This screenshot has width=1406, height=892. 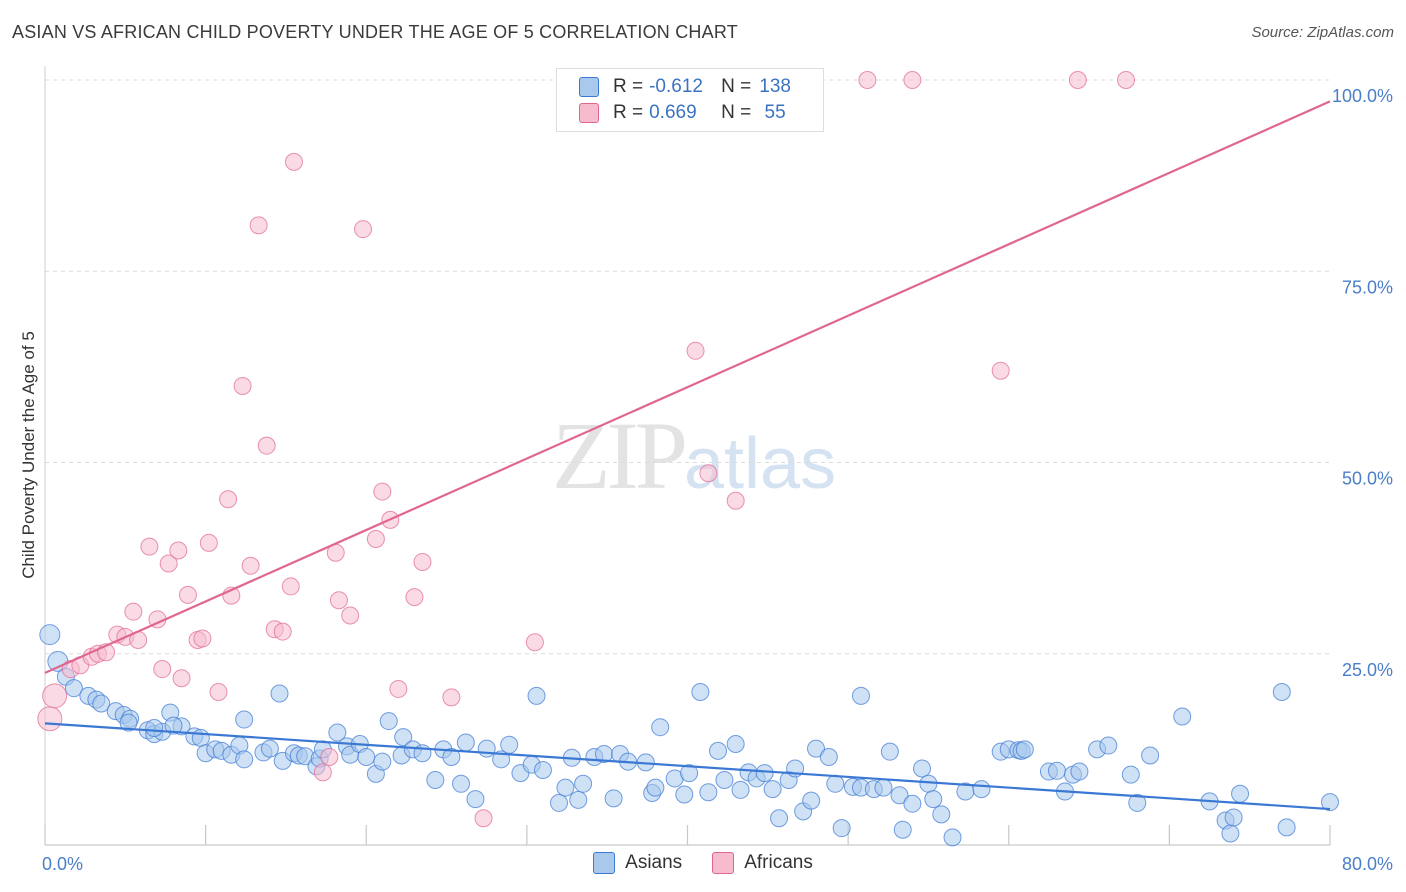 I want to click on legend-r-value: -0.612, so click(x=676, y=86).